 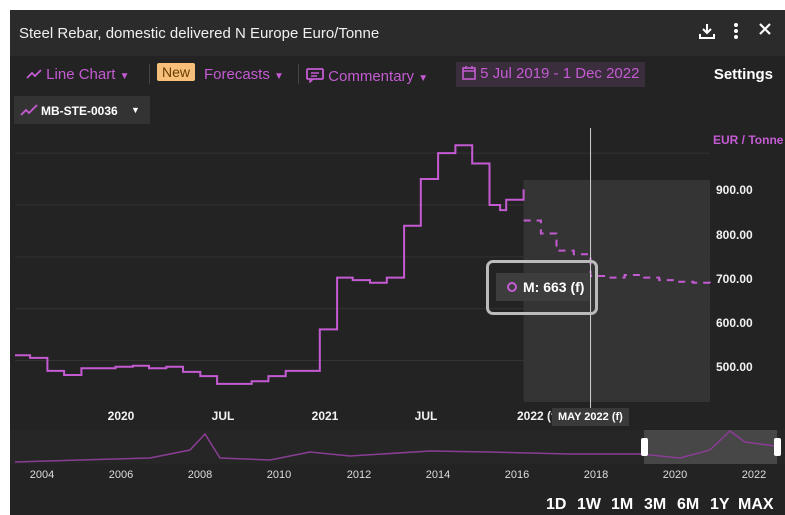 What do you see at coordinates (560, 73) in the screenshot?
I see `date-range-label: 5 Jul 2019 - 1 Dec 2022` at bounding box center [560, 73].